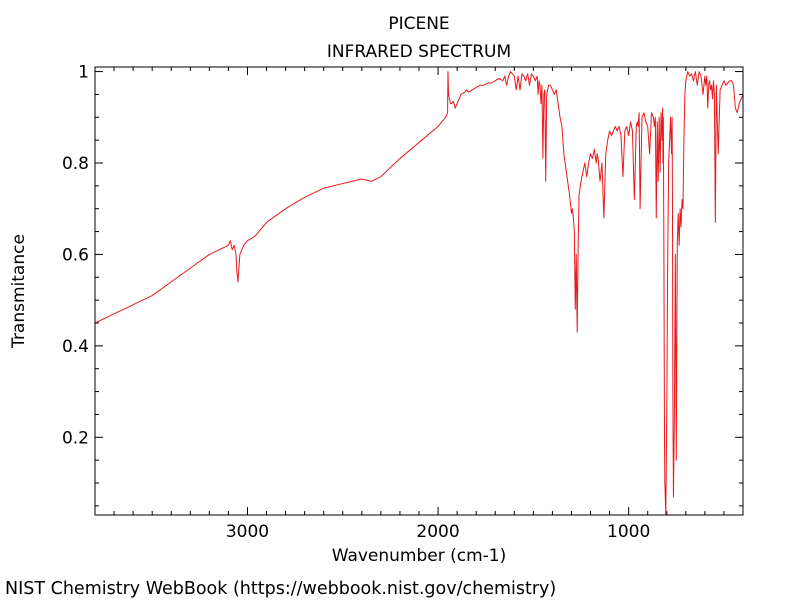  I want to click on y-tick-label: 0.6, so click(75, 255).